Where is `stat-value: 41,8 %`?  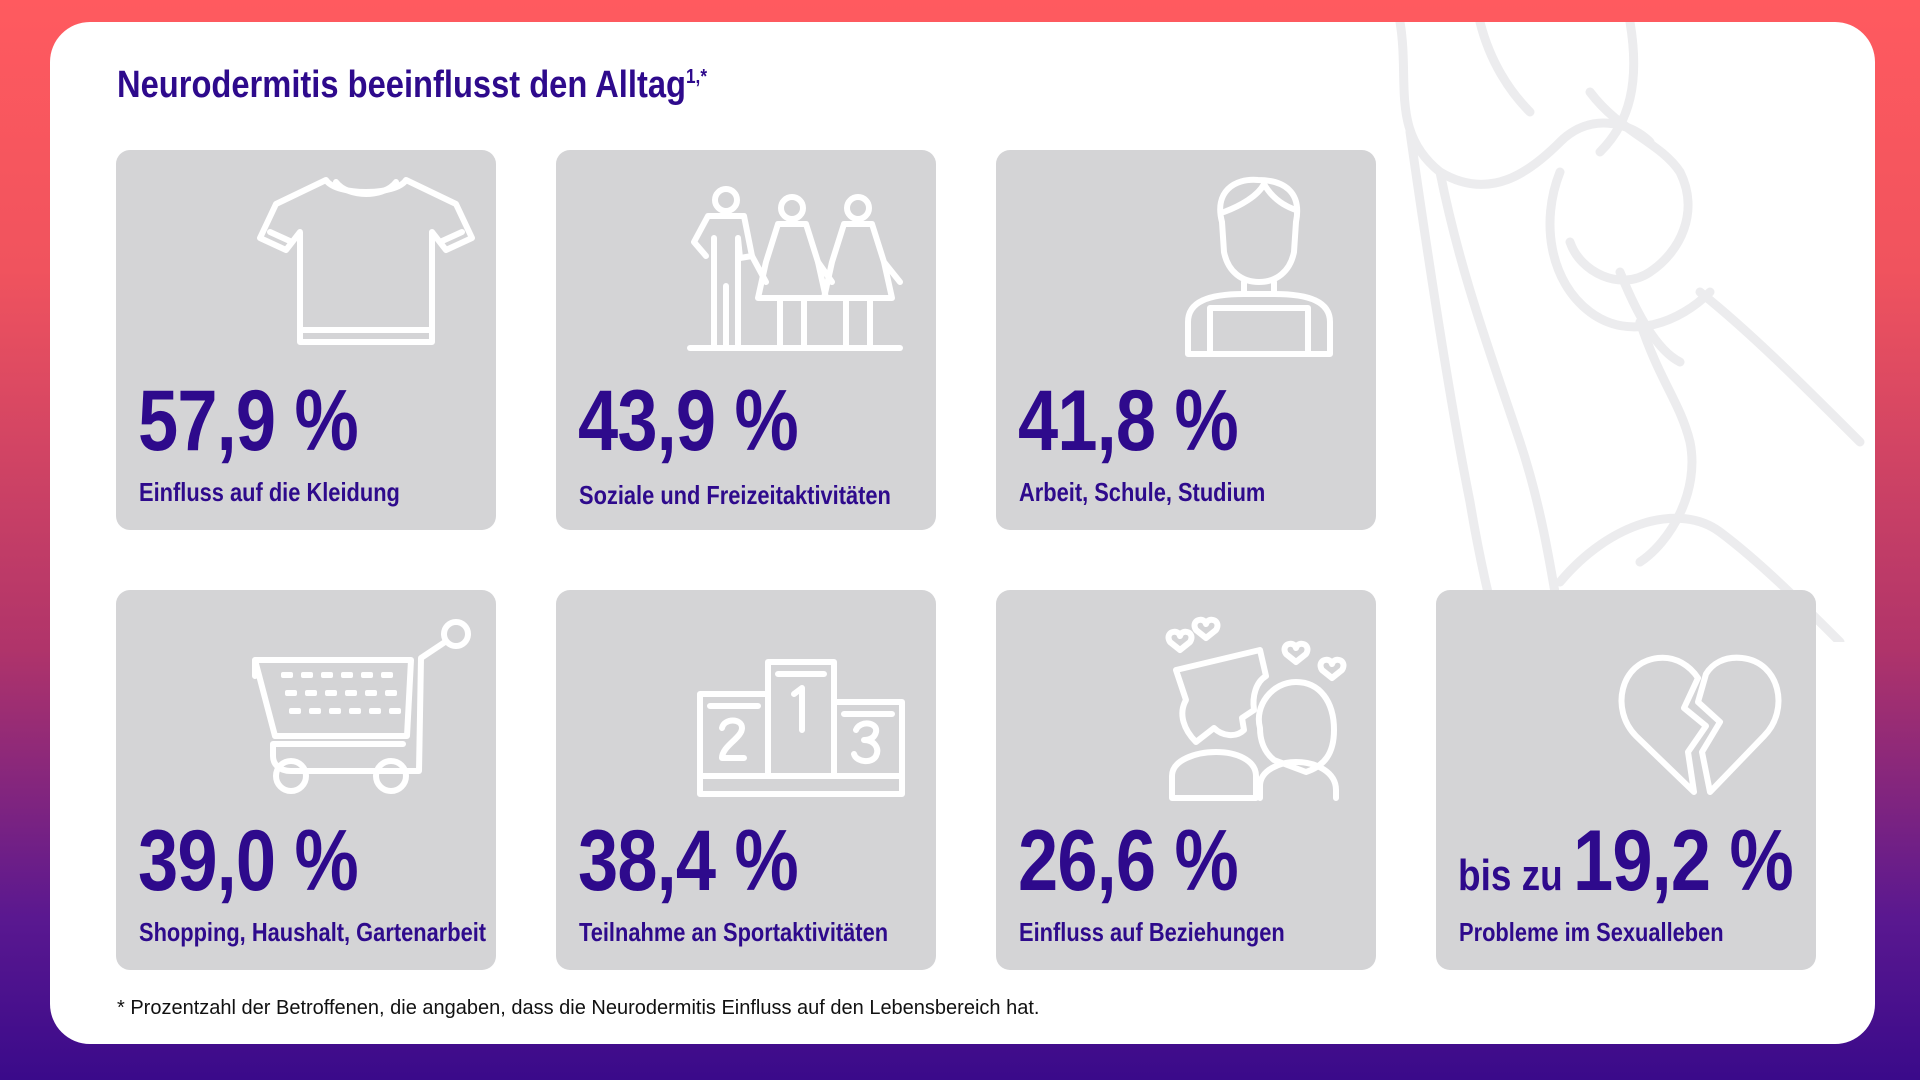 stat-value: 41,8 % is located at coordinates (1128, 421).